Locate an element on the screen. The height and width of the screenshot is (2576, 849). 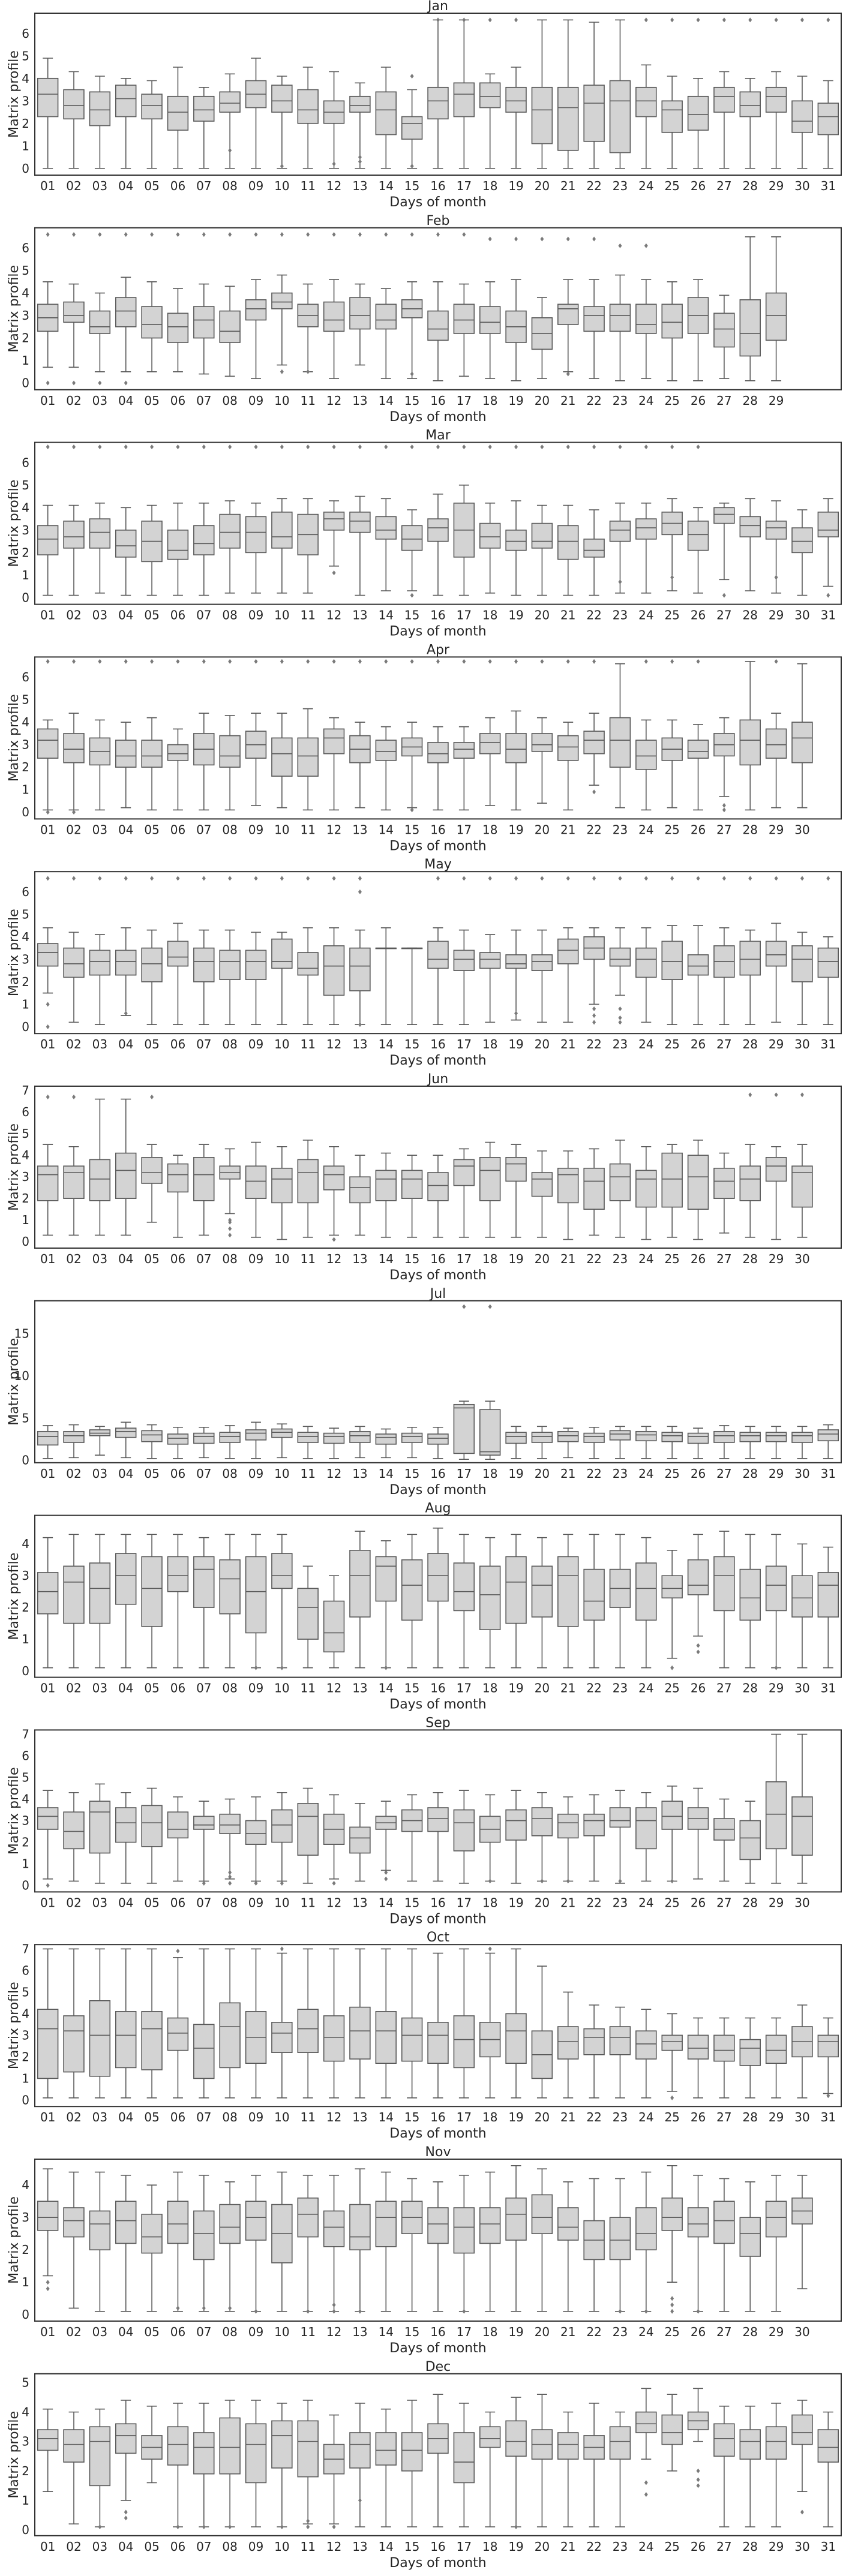
x-tick-label: 27 is located at coordinates (724, 1259).